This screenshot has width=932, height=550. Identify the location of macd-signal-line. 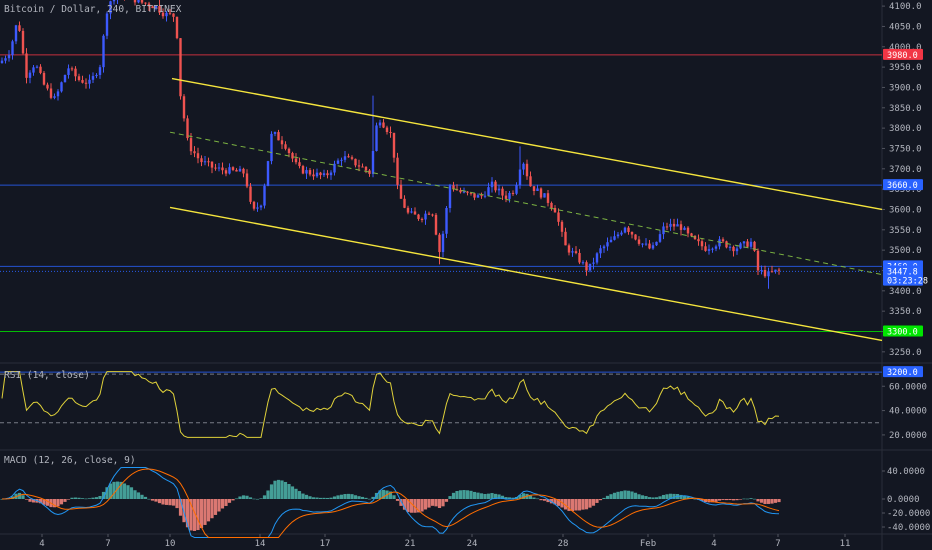
(390, 503).